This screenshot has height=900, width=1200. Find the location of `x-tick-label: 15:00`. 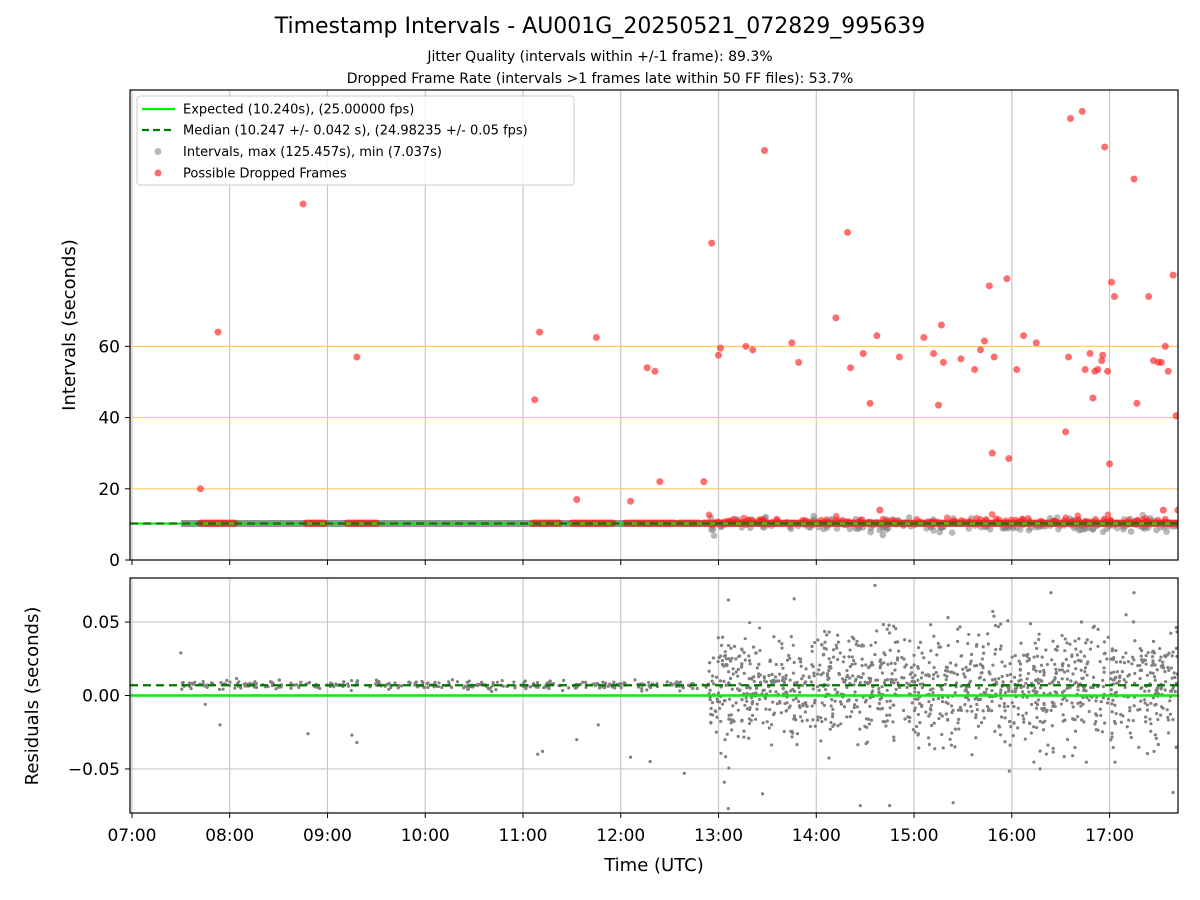

x-tick-label: 15:00 is located at coordinates (914, 836).